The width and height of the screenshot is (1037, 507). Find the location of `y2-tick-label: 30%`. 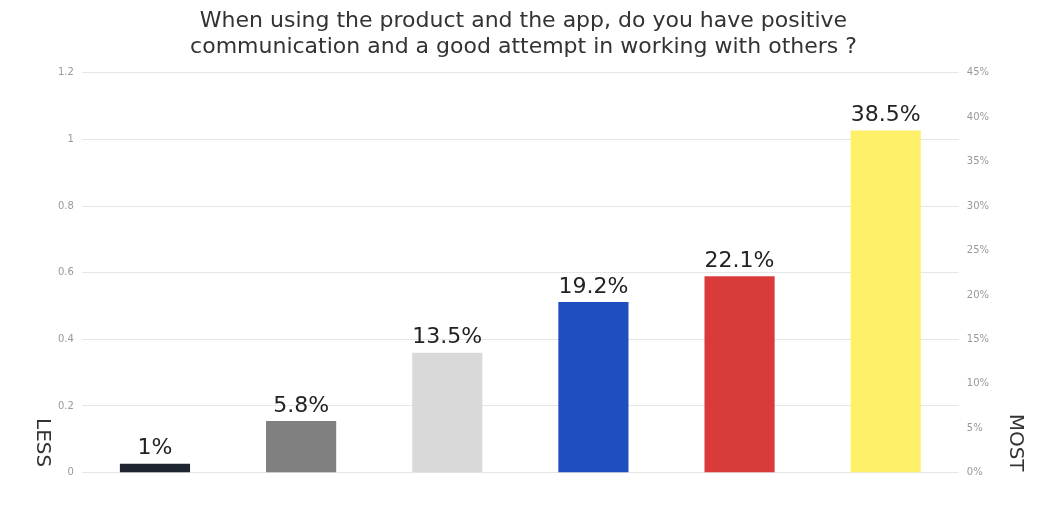

y2-tick-label: 30% is located at coordinates (978, 205).